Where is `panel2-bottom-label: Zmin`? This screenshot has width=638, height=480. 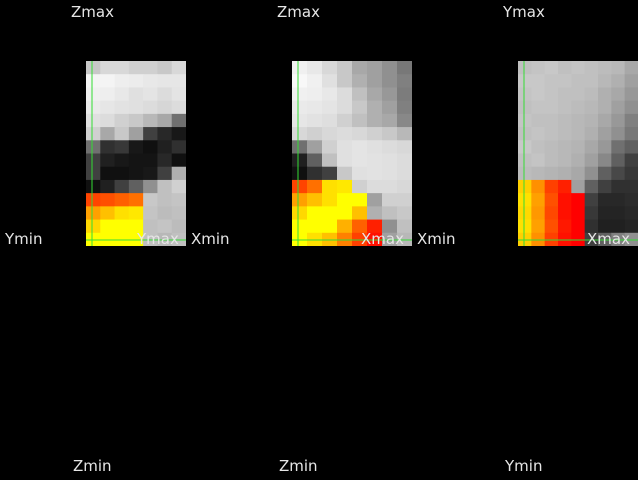 panel2-bottom-label: Zmin is located at coordinates (298, 466).